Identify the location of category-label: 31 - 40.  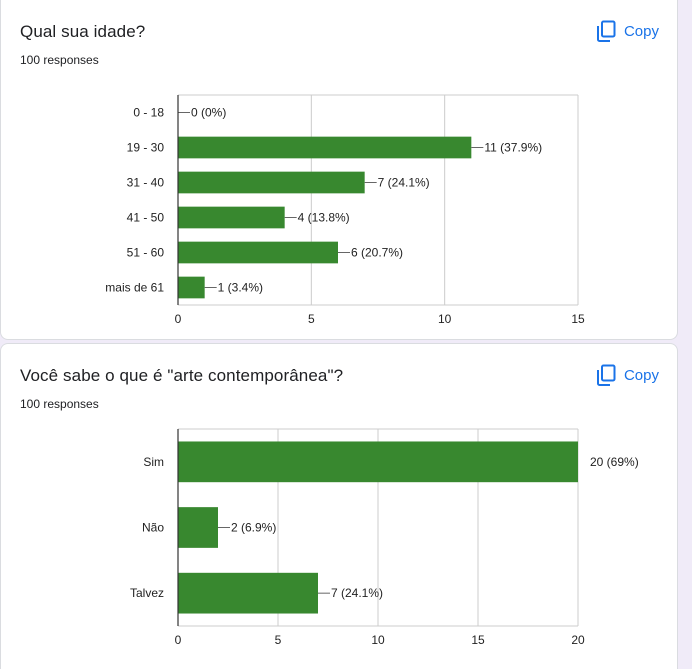
(146, 183).